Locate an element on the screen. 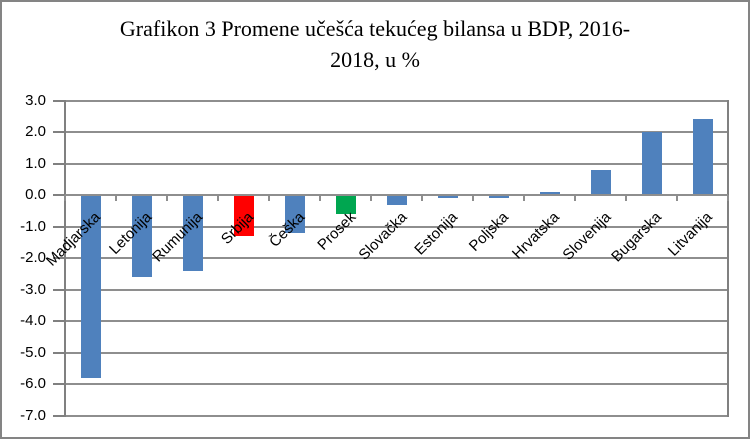  category-label-prosek: Prosek is located at coordinates (337, 231).